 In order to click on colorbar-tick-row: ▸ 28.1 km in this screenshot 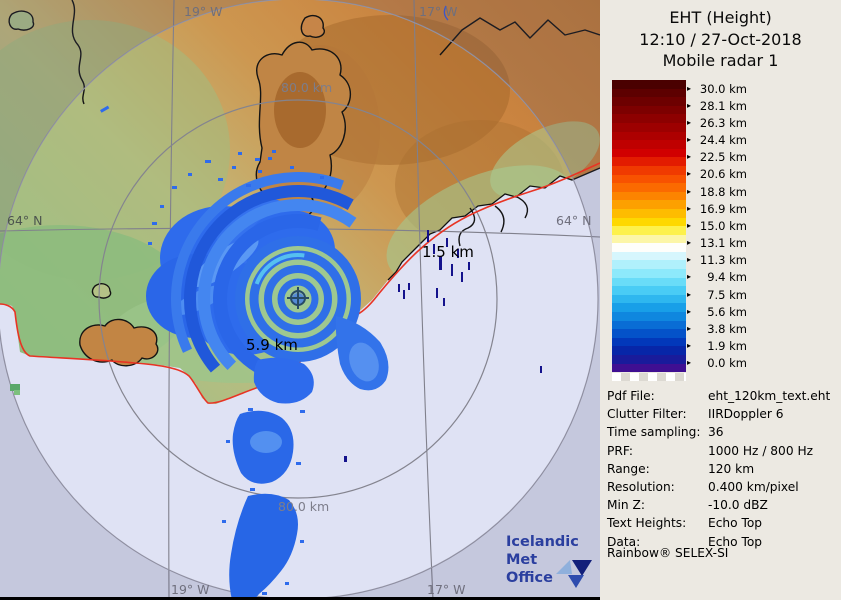, I will do `click(724, 105)`.